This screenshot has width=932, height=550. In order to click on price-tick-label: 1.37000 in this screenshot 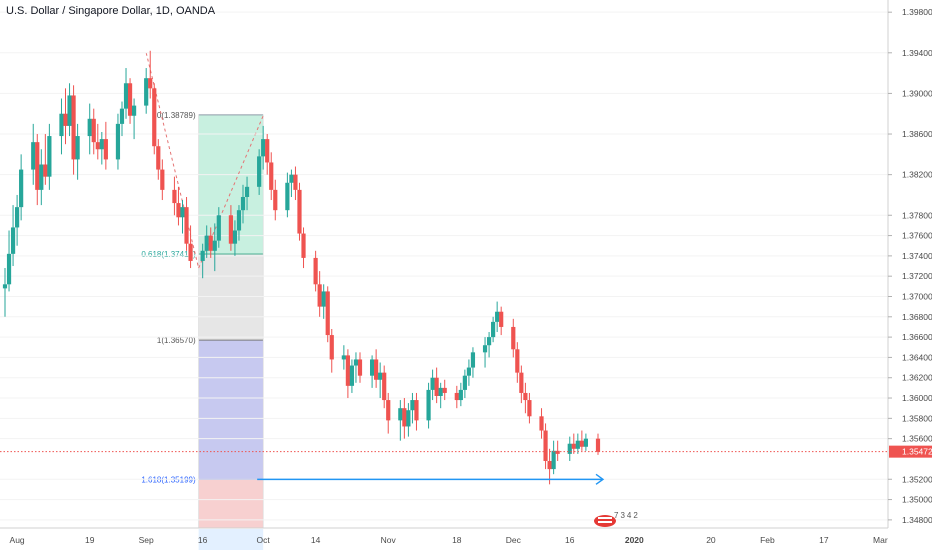, I will do `click(917, 296)`.